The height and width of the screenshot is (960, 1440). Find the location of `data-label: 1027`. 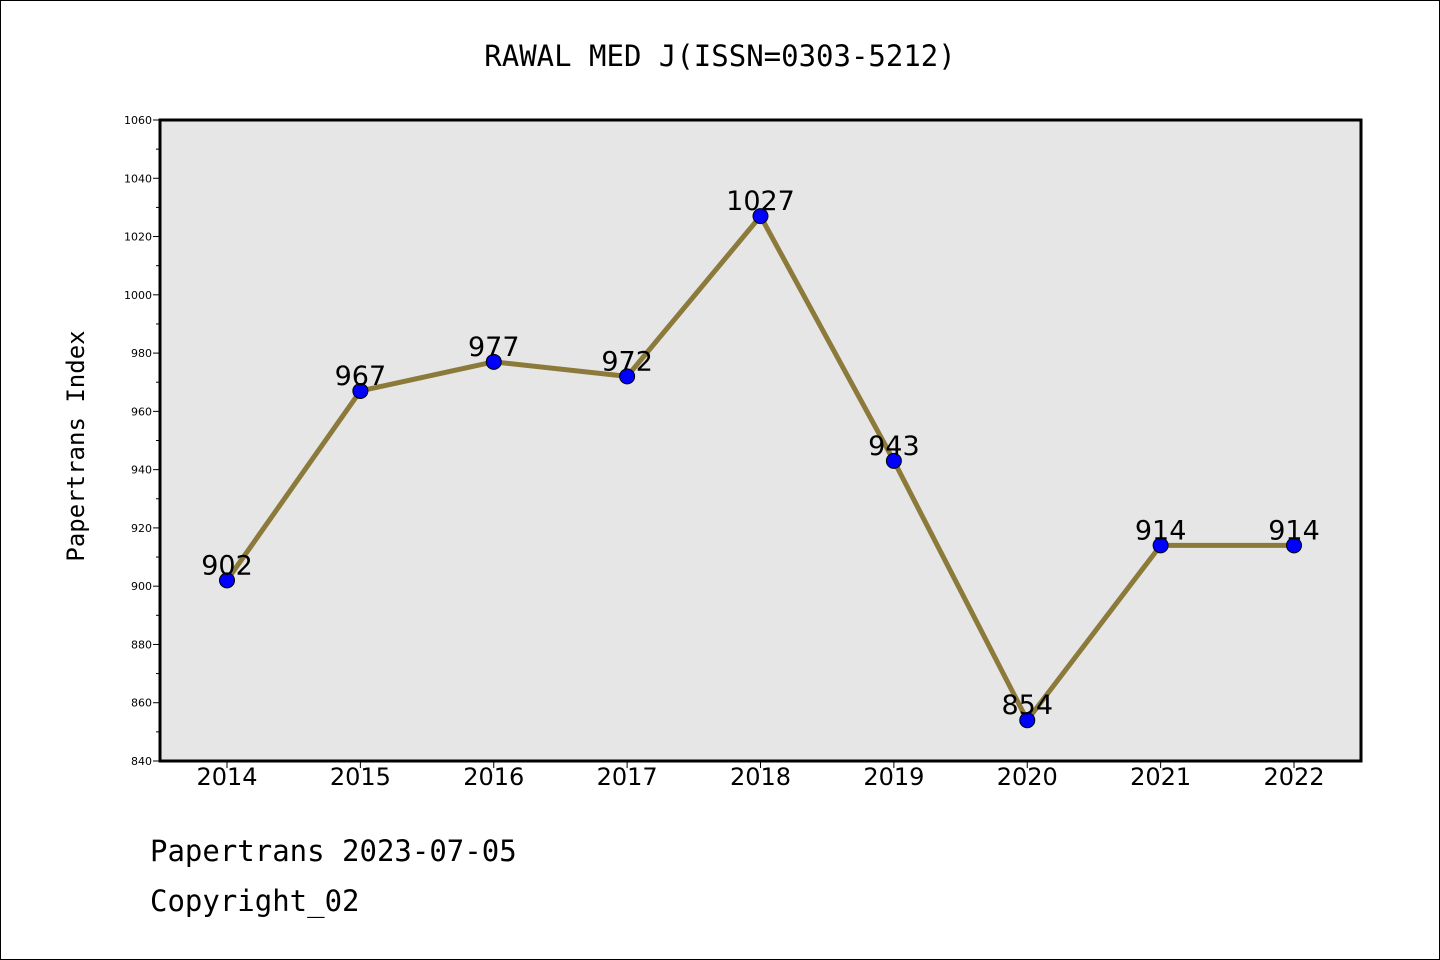

data-label: 1027 is located at coordinates (760, 201).